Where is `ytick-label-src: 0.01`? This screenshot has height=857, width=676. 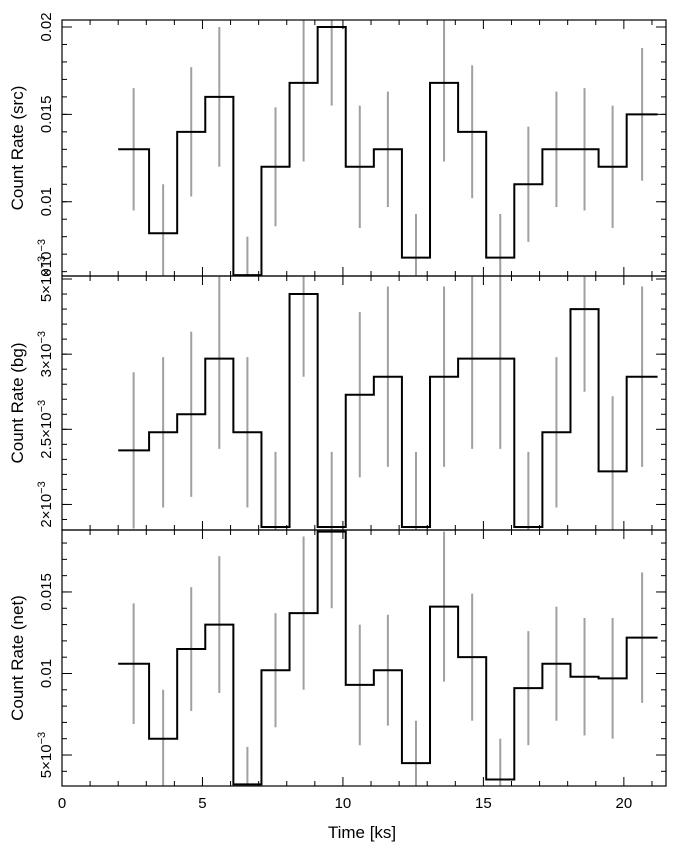
ytick-label-src: 0.01 is located at coordinates (46, 201).